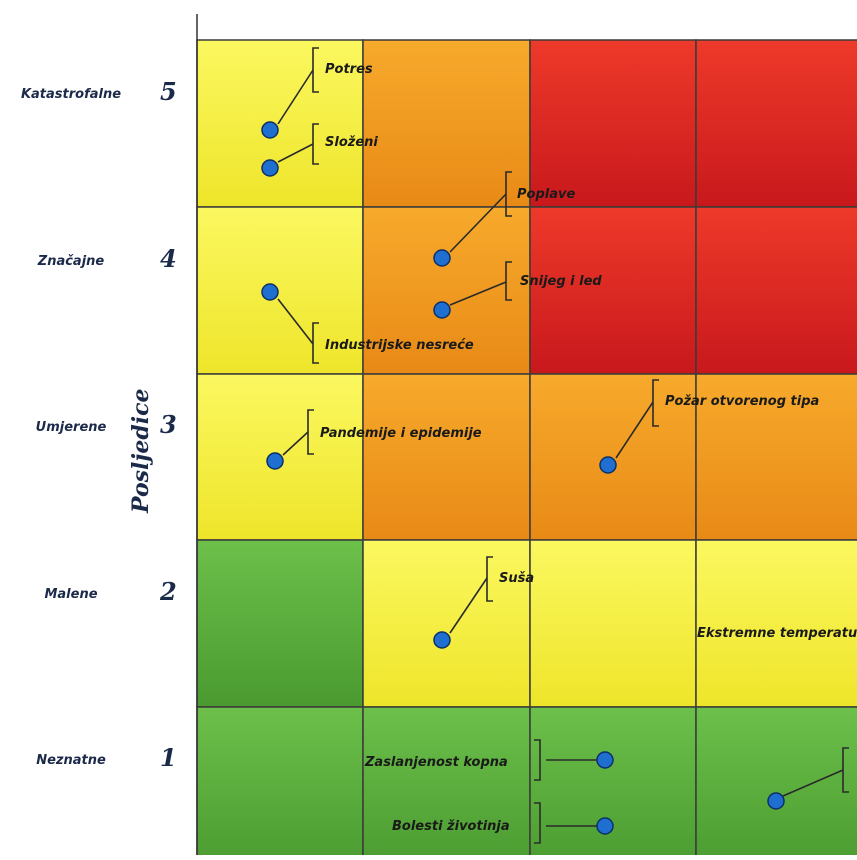 This screenshot has height=860, width=857. What do you see at coordinates (349, 69) in the screenshot?
I see `event-label-1: Potres` at bounding box center [349, 69].